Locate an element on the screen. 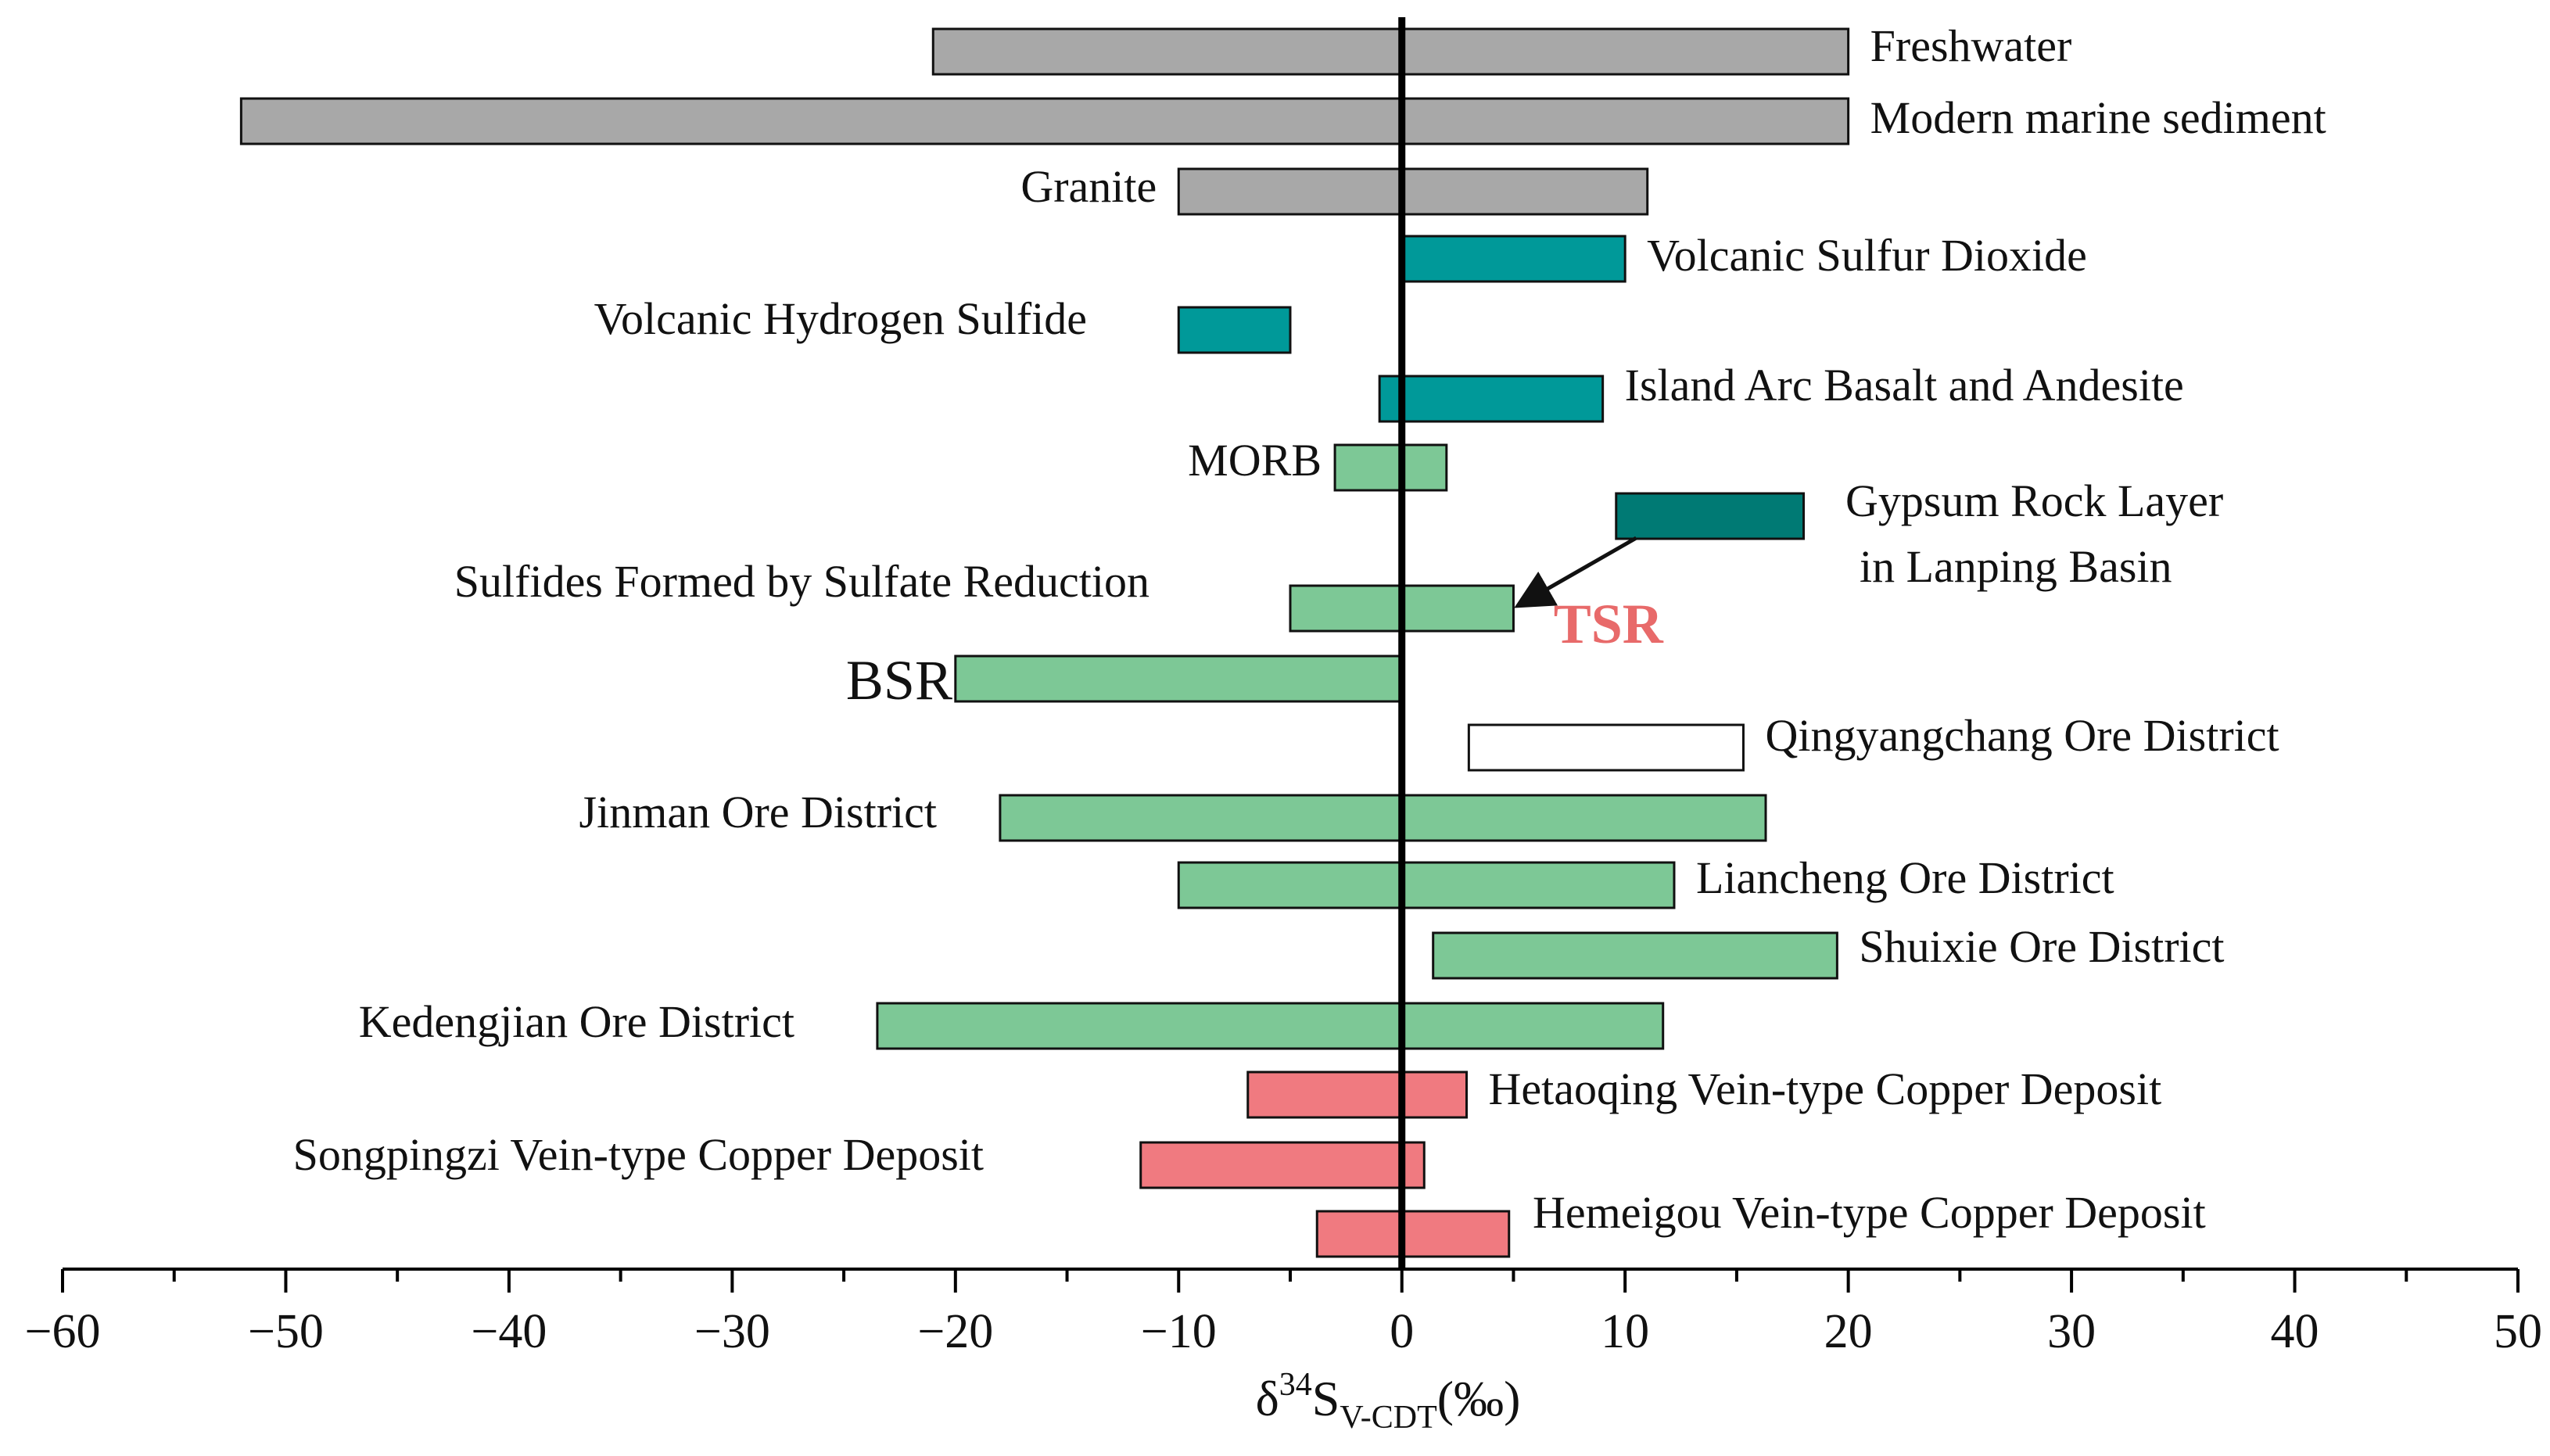  bar-shuixie-ore-district is located at coordinates (1635, 955).